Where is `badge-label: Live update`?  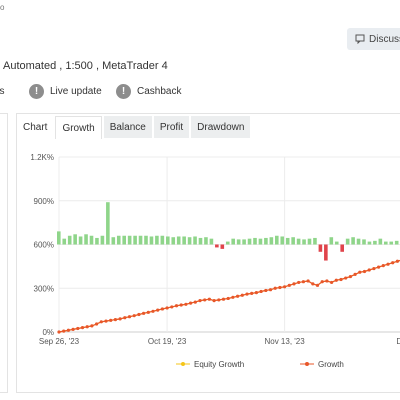 badge-label: Live update is located at coordinates (76, 91).